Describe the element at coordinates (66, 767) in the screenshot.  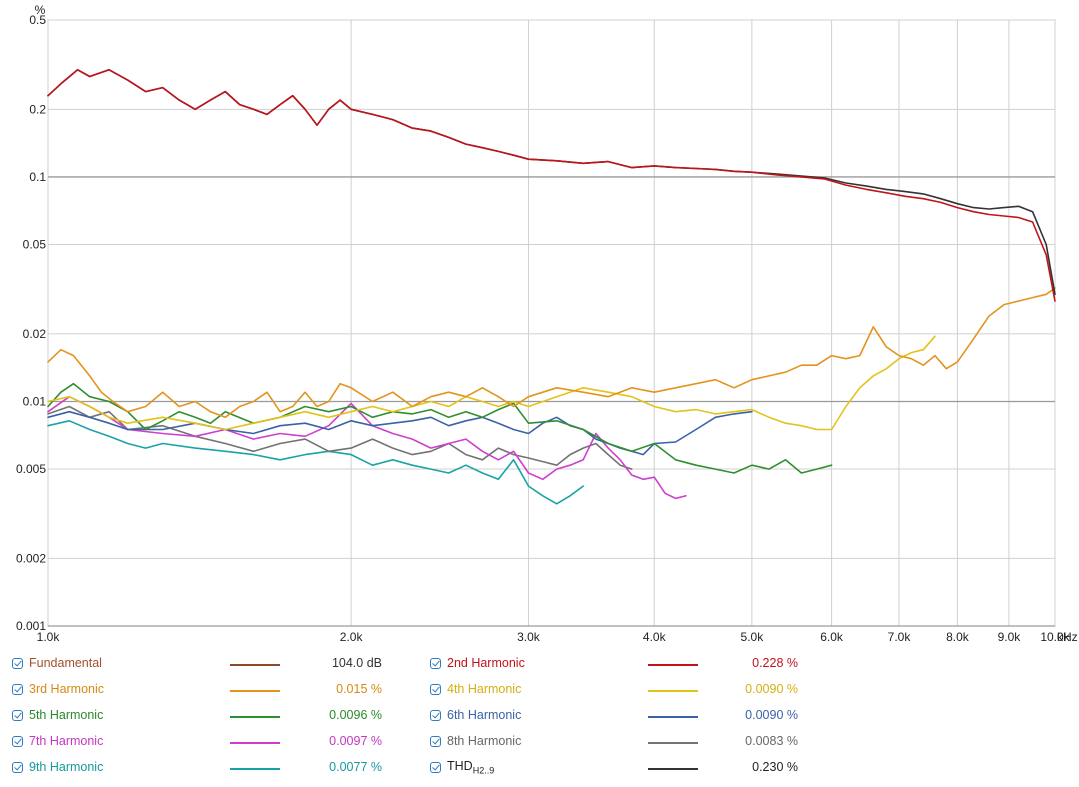
I see `legend-label-9th-harmonic: 9th Harmonic` at that location.